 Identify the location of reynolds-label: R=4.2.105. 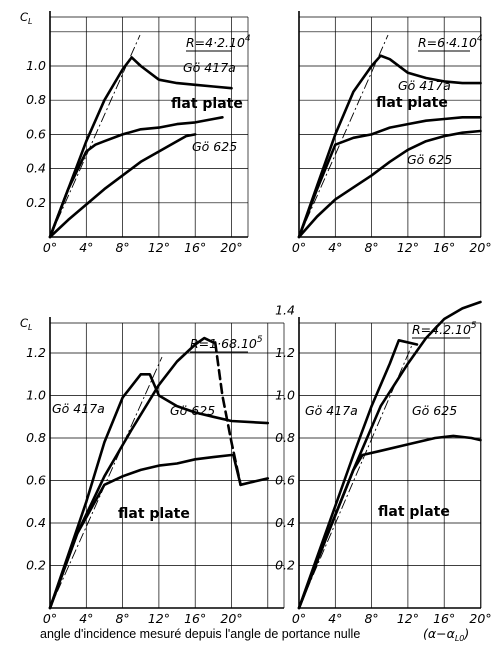
(444, 330).